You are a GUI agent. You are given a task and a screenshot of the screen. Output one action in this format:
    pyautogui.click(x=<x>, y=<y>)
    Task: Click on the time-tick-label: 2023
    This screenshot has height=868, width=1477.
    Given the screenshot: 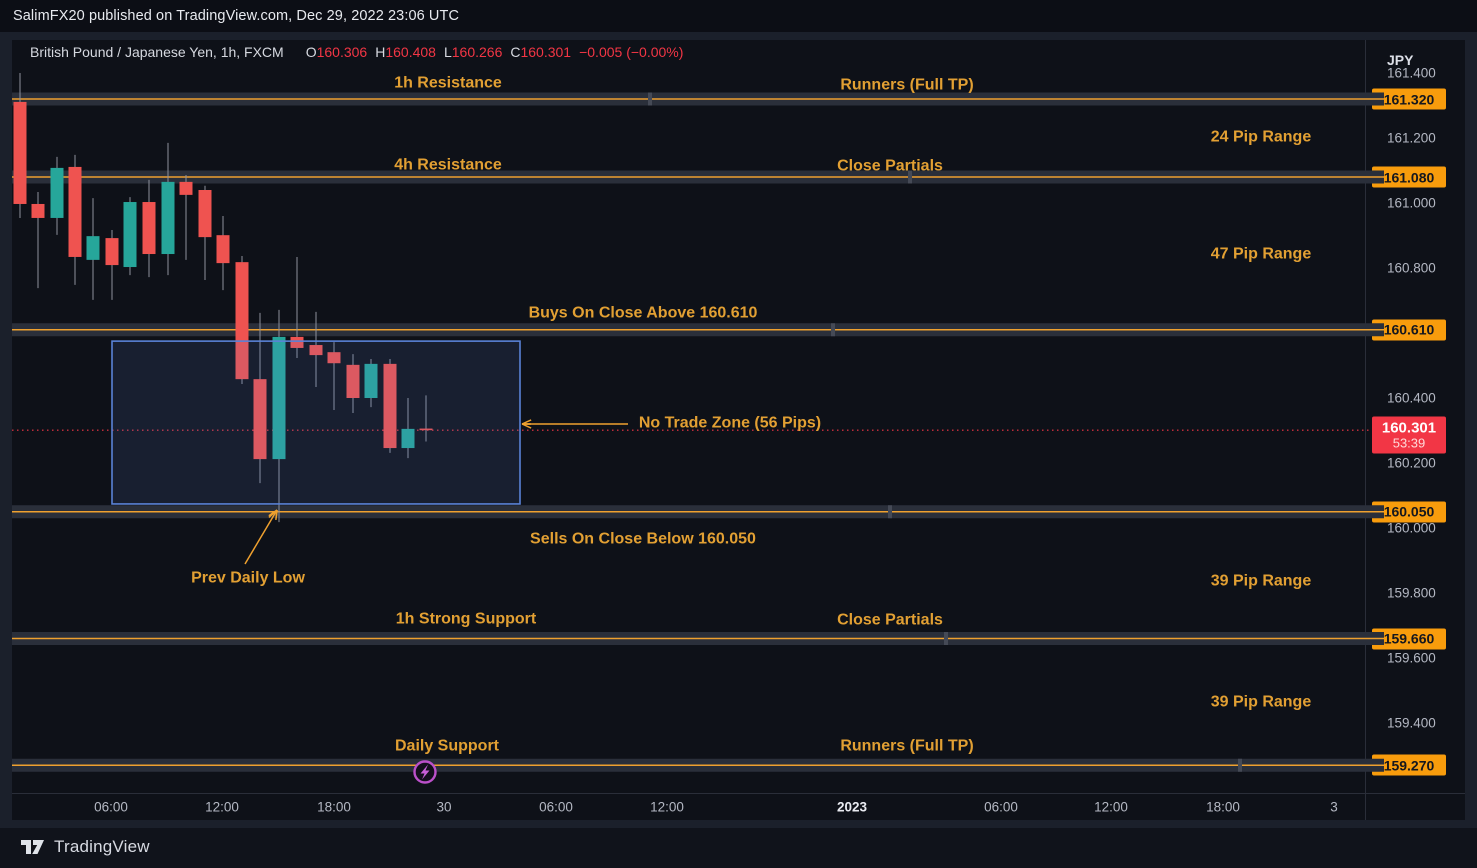 What is the action you would take?
    pyautogui.click(x=852, y=806)
    